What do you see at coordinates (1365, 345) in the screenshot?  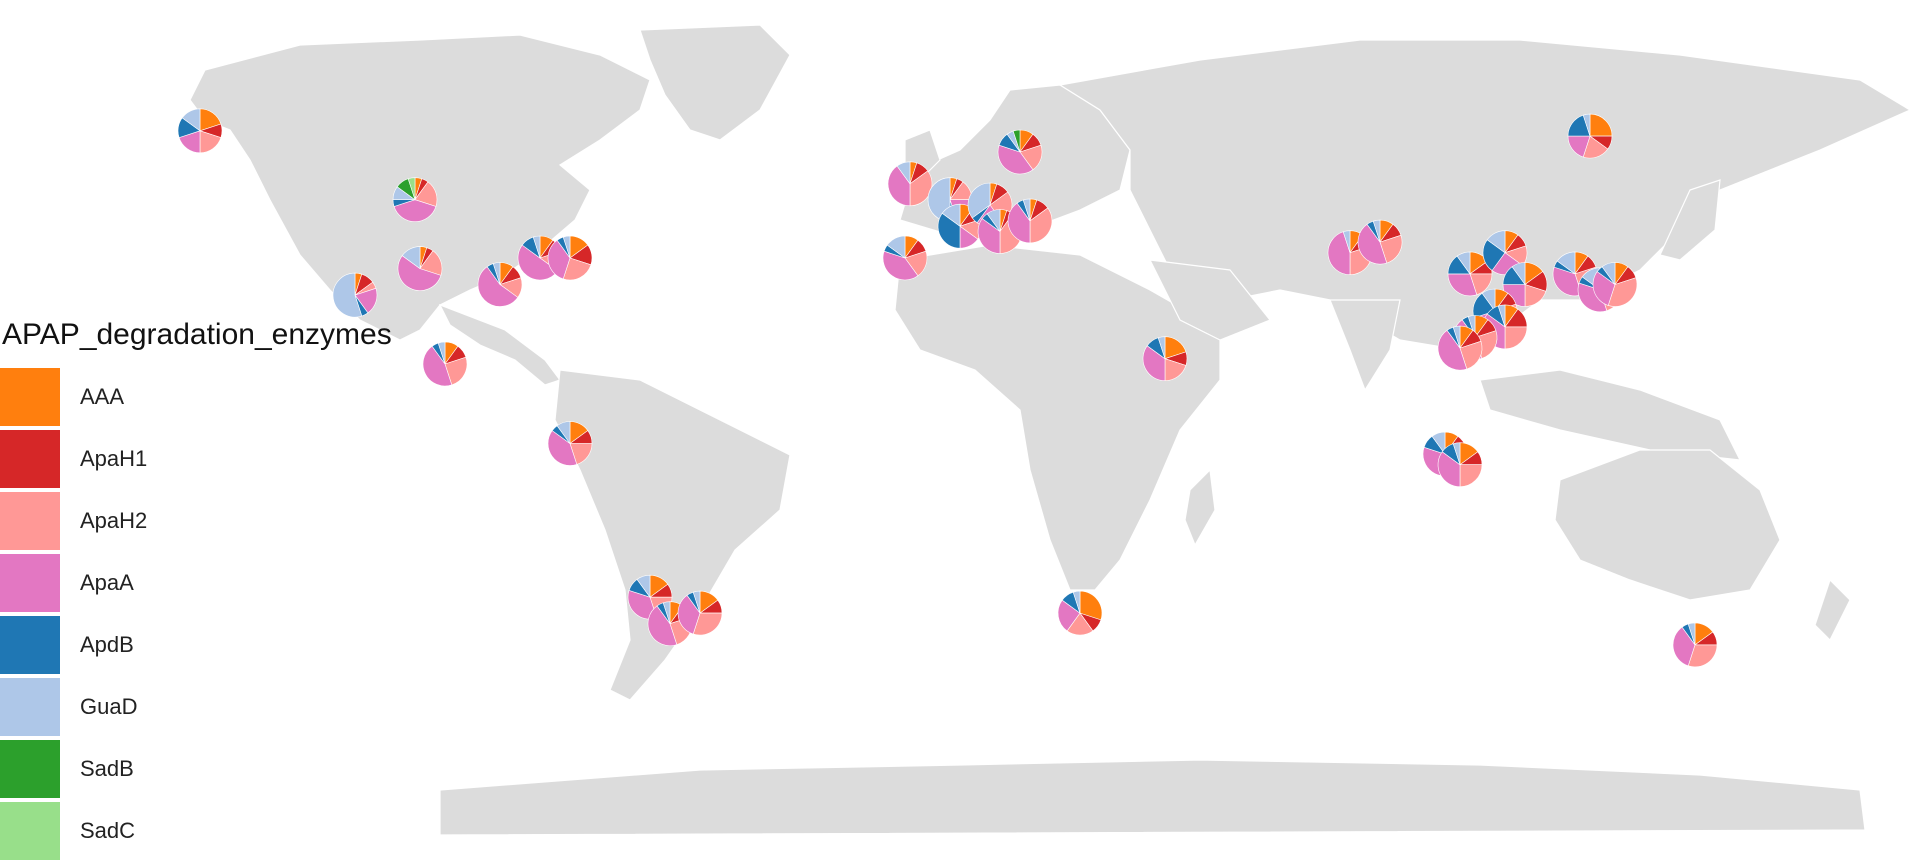 I see `land-india` at bounding box center [1365, 345].